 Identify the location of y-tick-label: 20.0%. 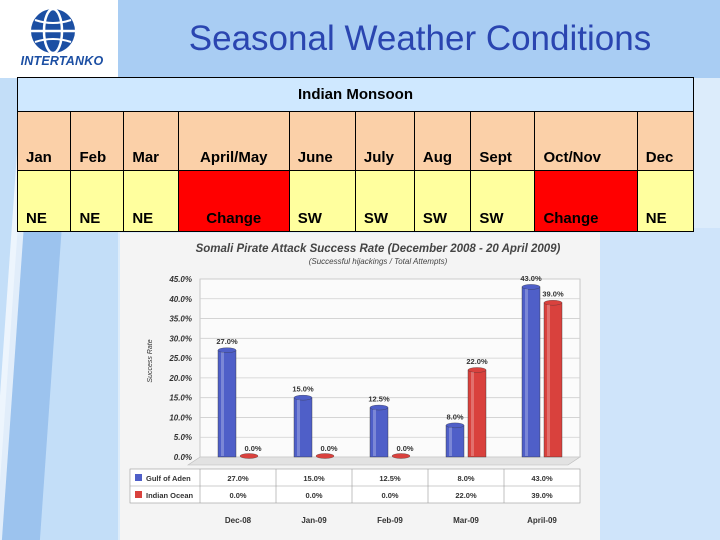
(180, 378).